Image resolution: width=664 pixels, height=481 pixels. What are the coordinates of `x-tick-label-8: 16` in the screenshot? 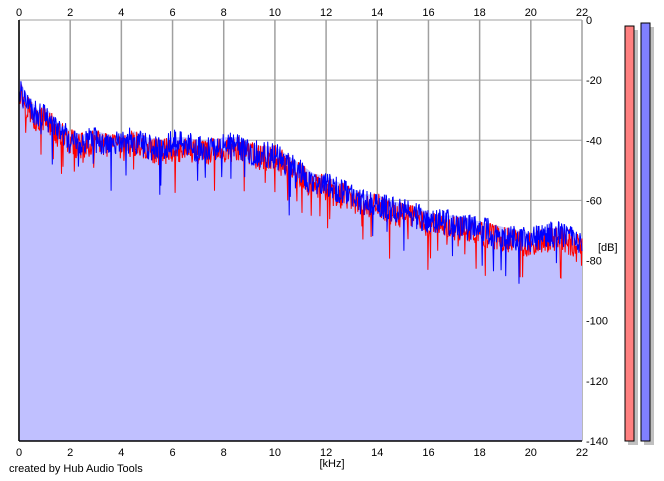 It's located at (428, 13).